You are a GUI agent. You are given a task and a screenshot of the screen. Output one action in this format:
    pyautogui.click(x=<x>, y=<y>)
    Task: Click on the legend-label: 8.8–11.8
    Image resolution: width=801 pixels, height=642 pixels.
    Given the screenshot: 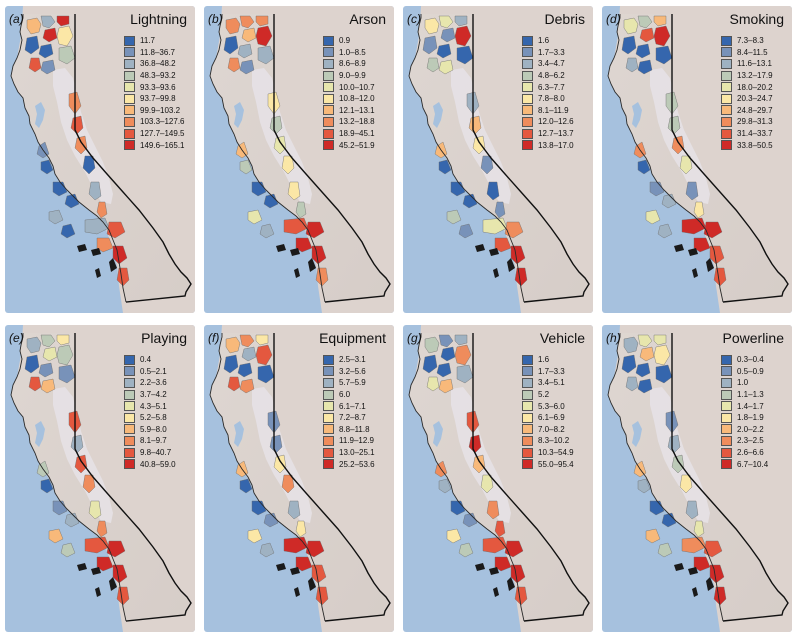 What is the action you would take?
    pyautogui.click(x=354, y=429)
    